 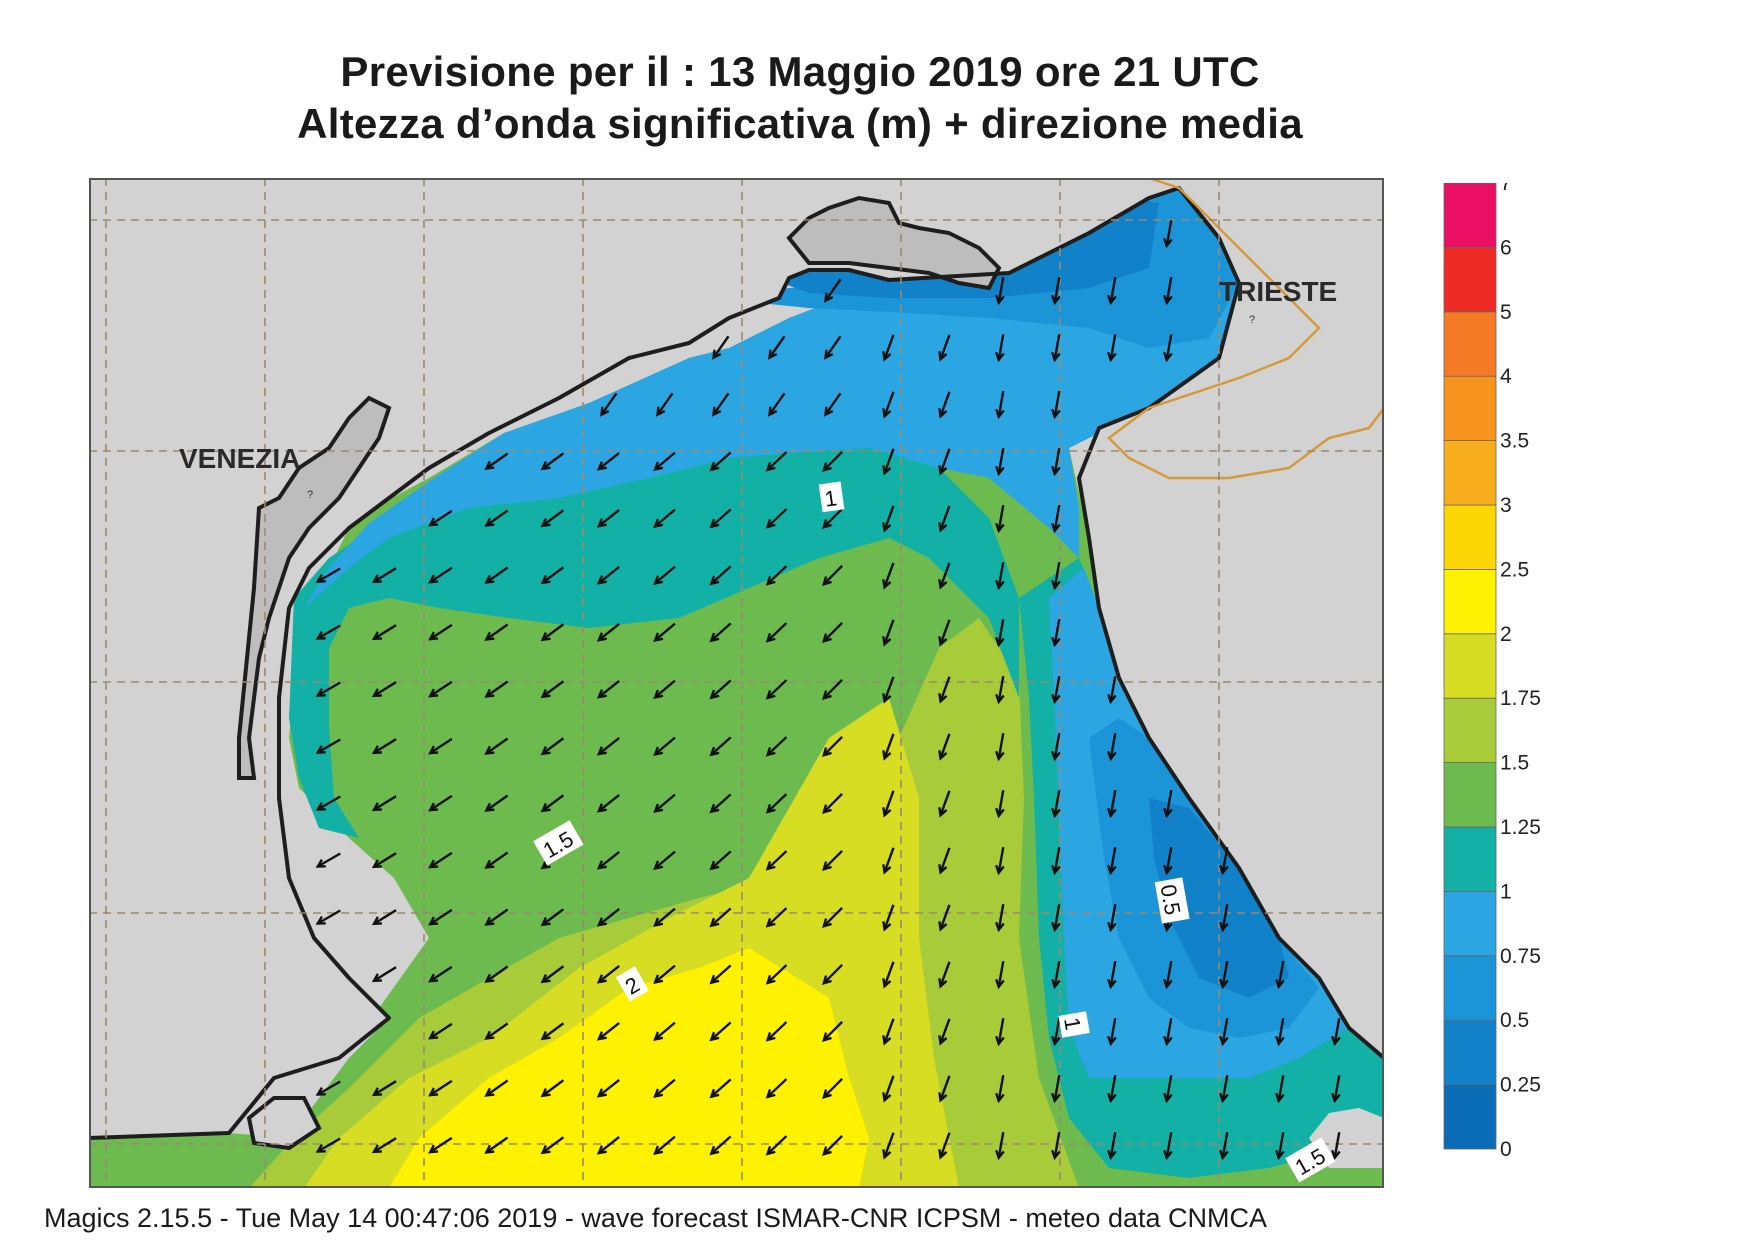 What do you see at coordinates (1278, 291) in the screenshot?
I see `place-label-trieste: TRIESTE` at bounding box center [1278, 291].